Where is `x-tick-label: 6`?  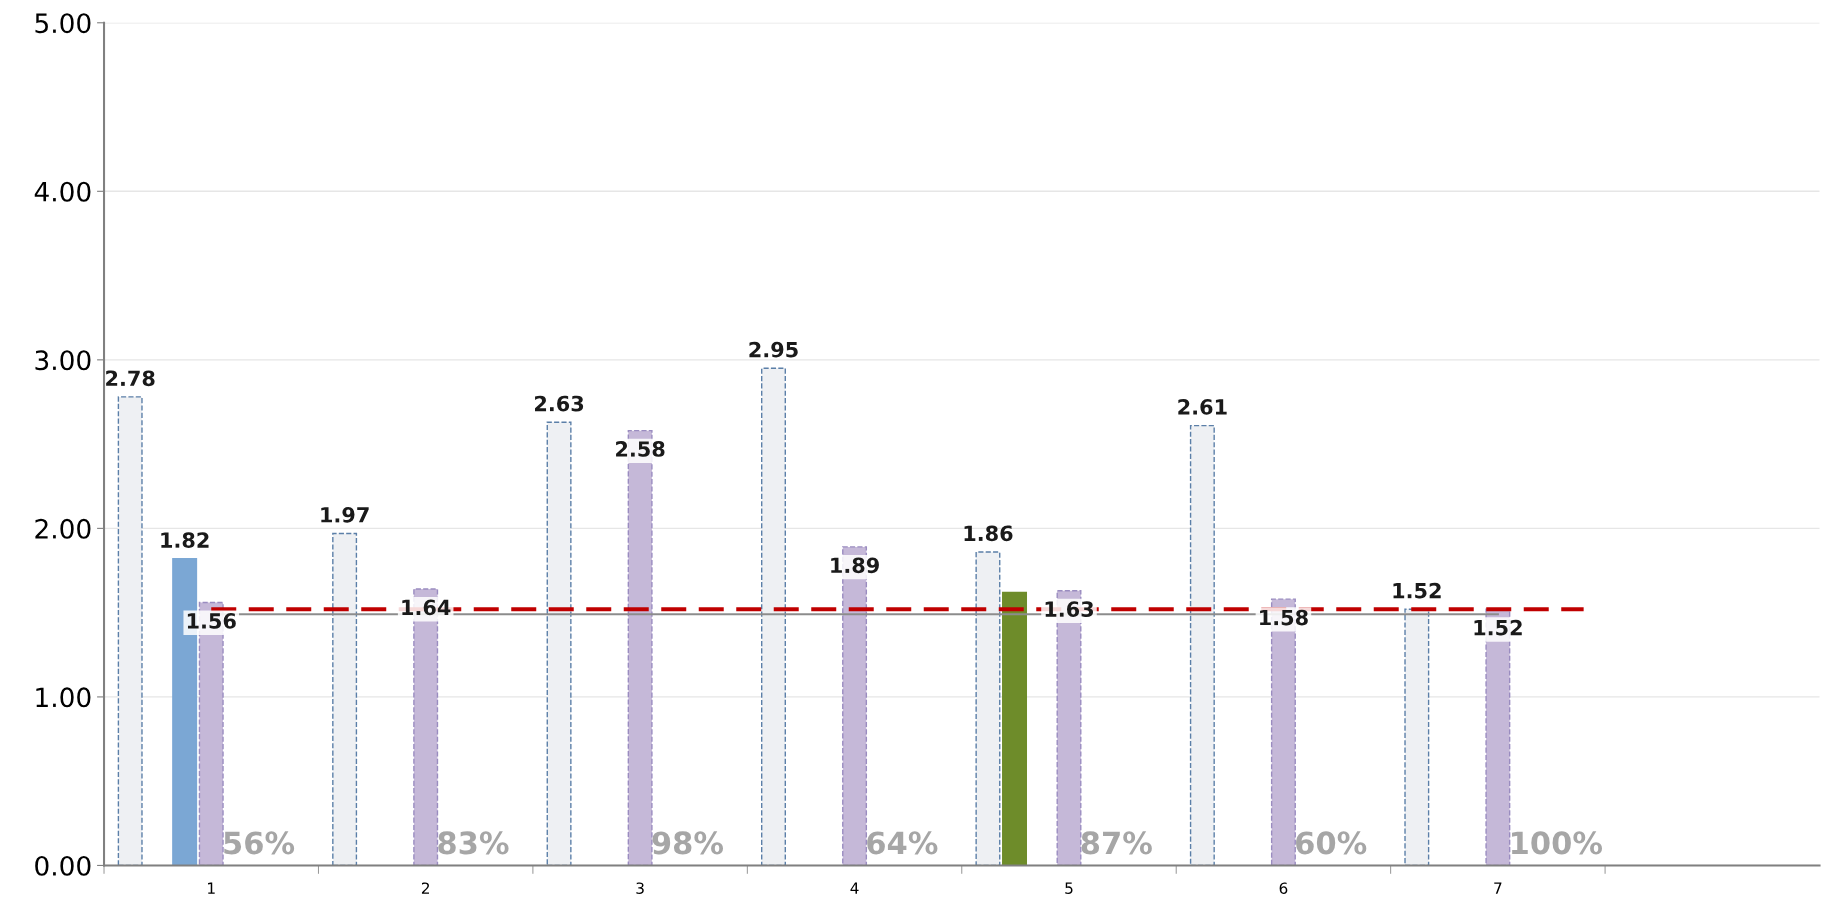
x-tick-label: 6 is located at coordinates (1283, 888).